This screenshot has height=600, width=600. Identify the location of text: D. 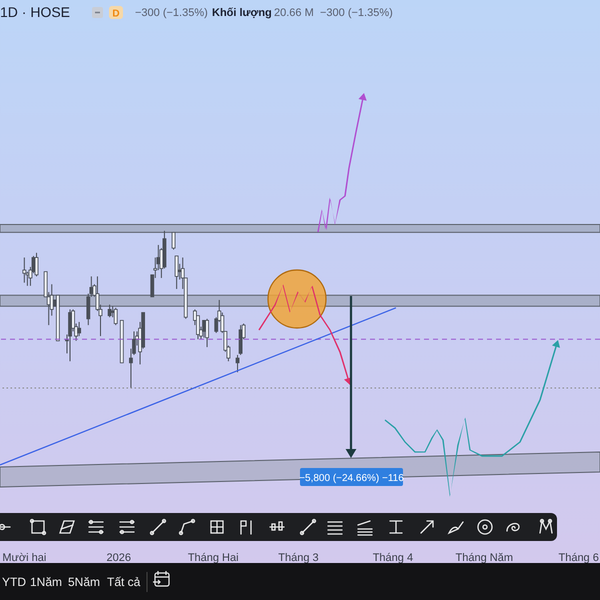
(116, 14).